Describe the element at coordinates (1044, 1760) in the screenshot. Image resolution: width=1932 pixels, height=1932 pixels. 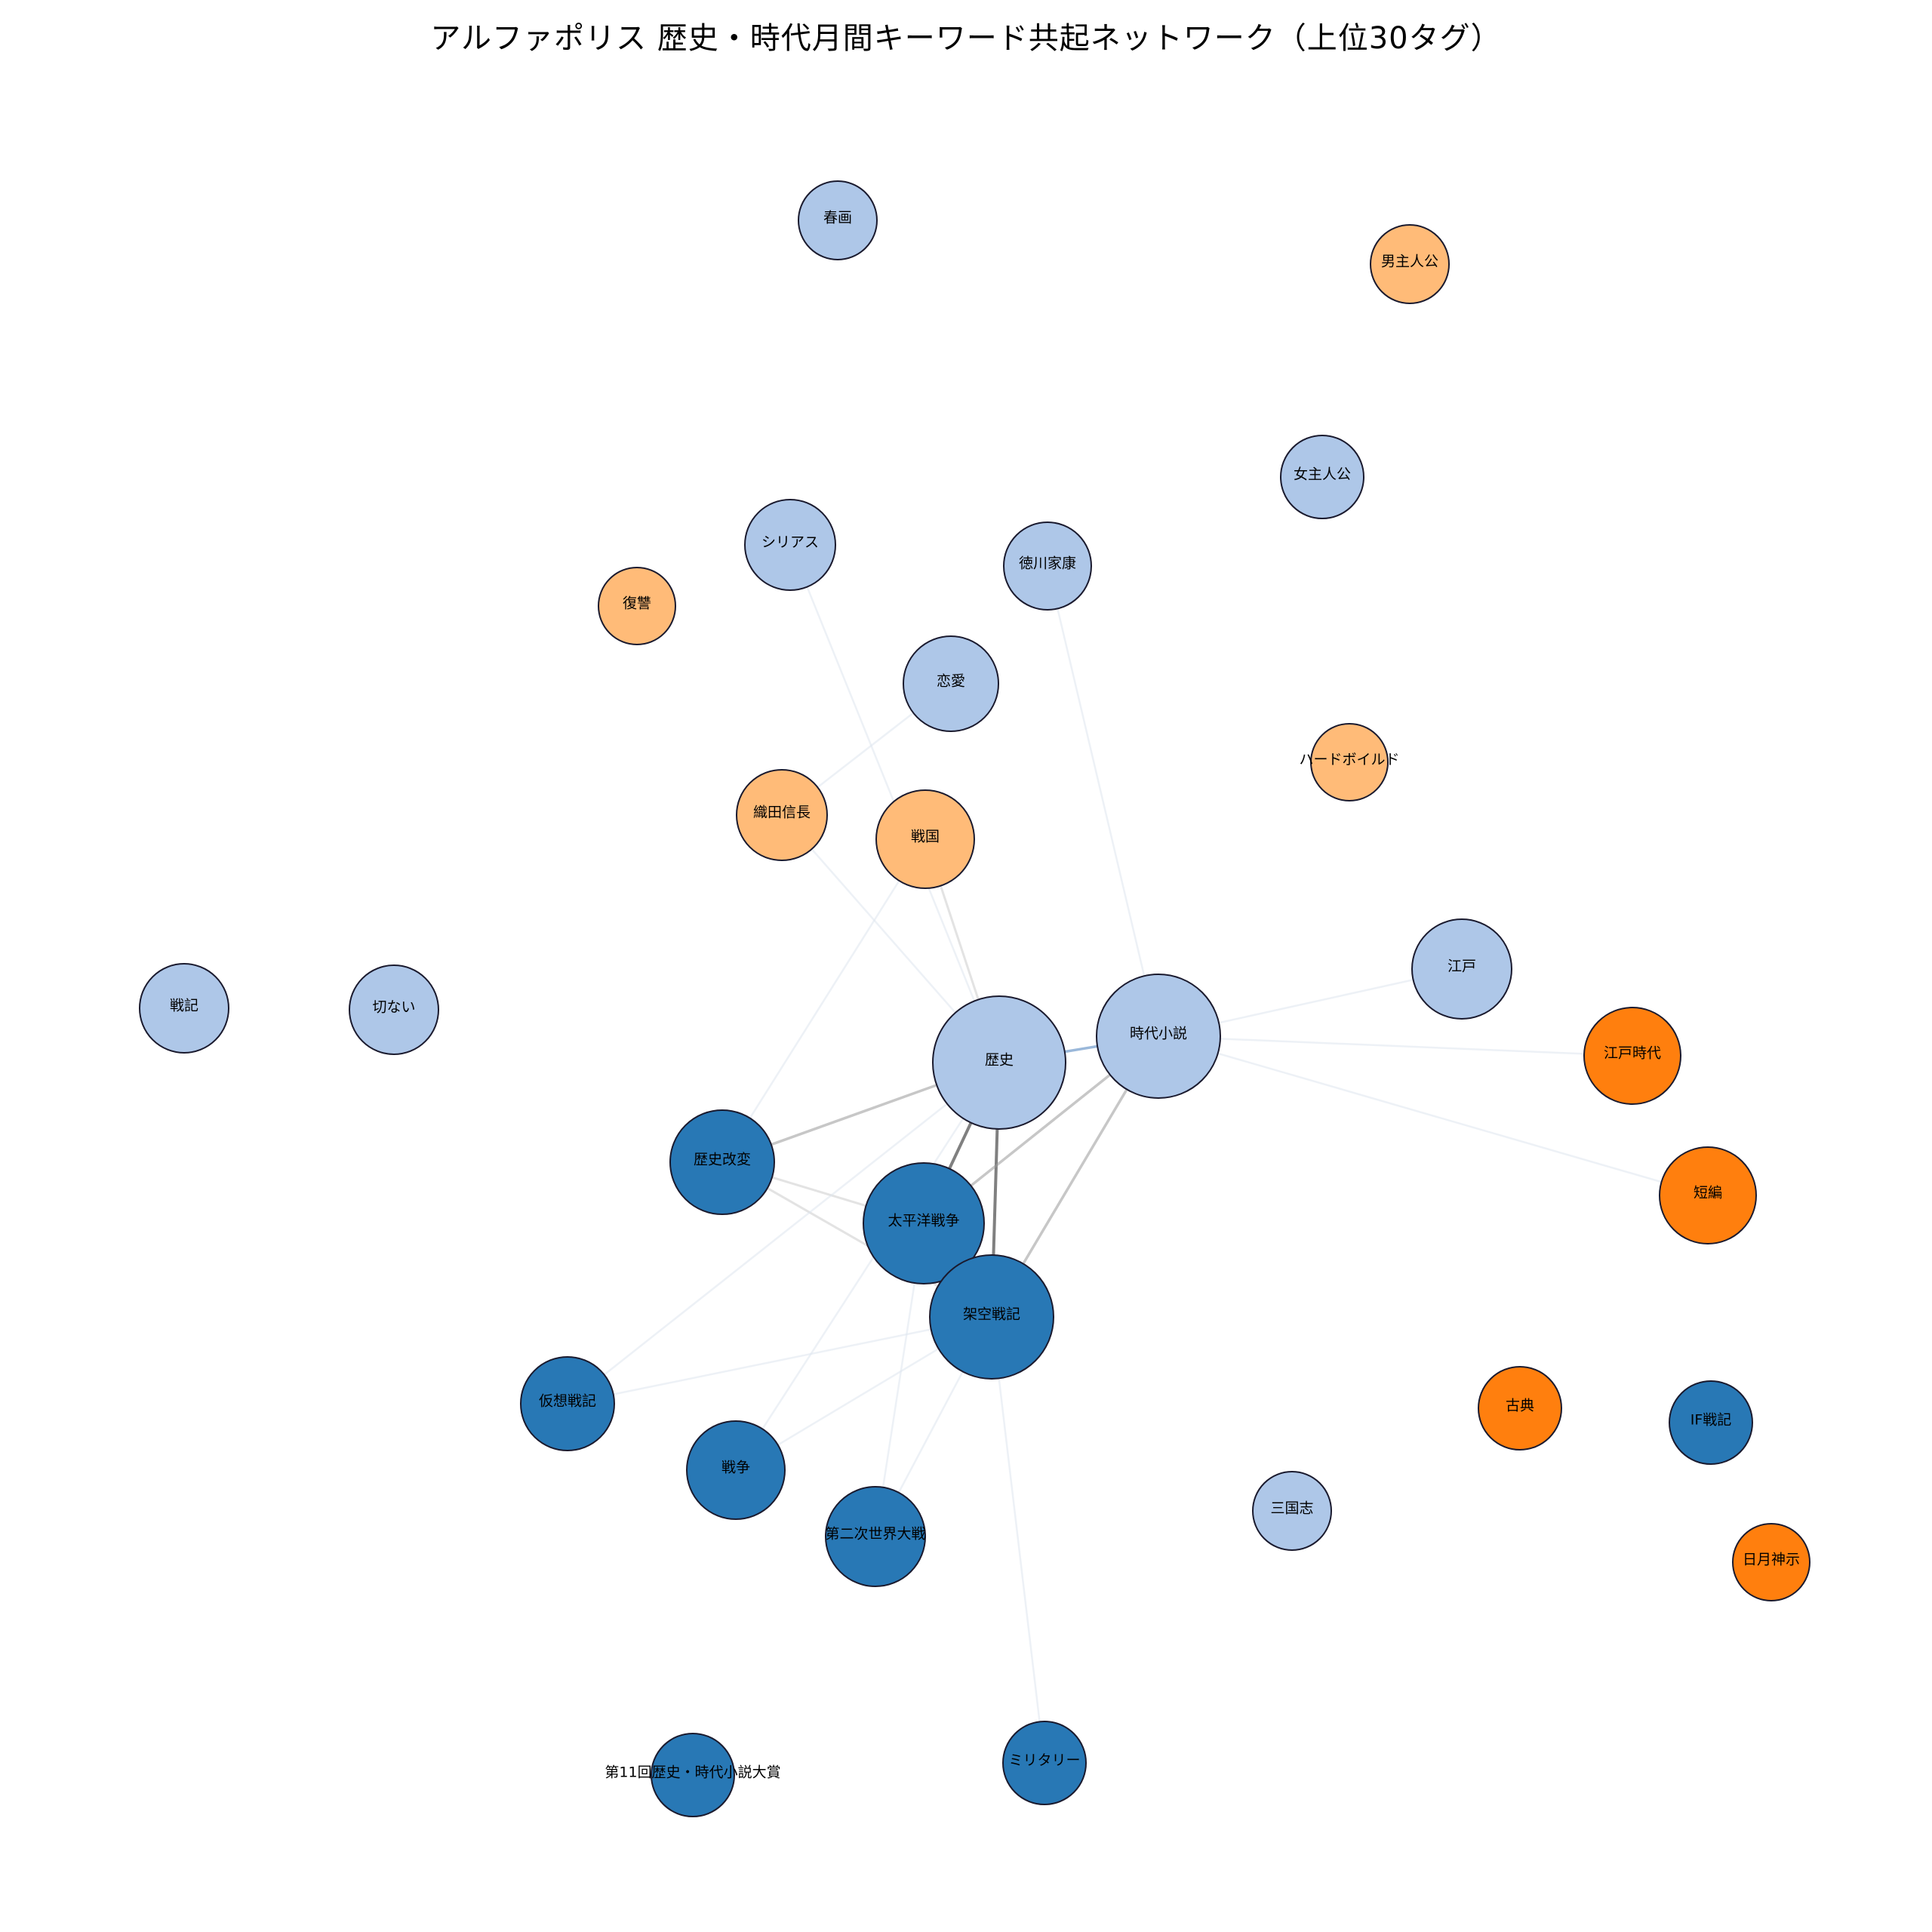
I see `node-label: ミリタリー` at that location.